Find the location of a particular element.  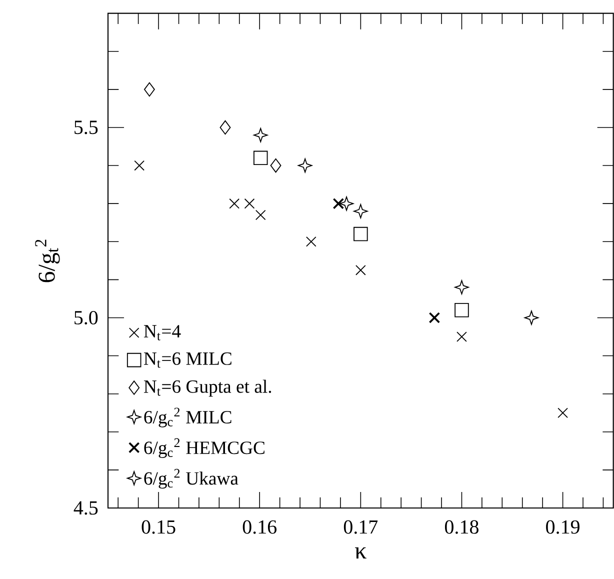

legend-label: N$_{t}$=6 Gupta et al. is located at coordinates (208, 388).